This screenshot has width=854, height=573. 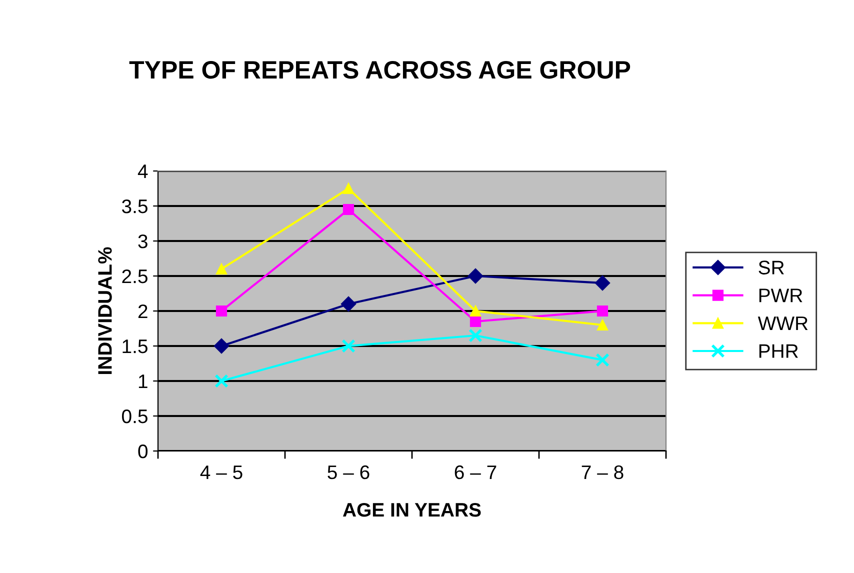 What do you see at coordinates (221, 473) in the screenshot?
I see `x-tick-label: 4 – 5` at bounding box center [221, 473].